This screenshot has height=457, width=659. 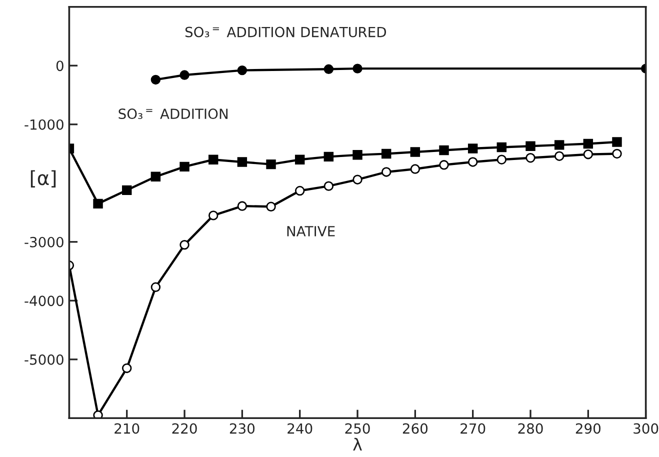 What do you see at coordinates (173, 114) in the screenshot?
I see `text: SO₃$^{=}$ ADDITION` at bounding box center [173, 114].